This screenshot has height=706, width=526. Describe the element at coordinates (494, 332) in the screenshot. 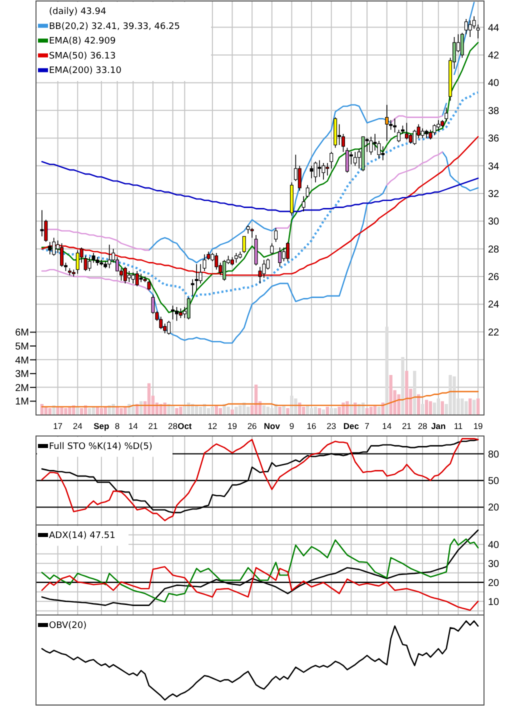

I see `y-tick-label: 22` at that location.